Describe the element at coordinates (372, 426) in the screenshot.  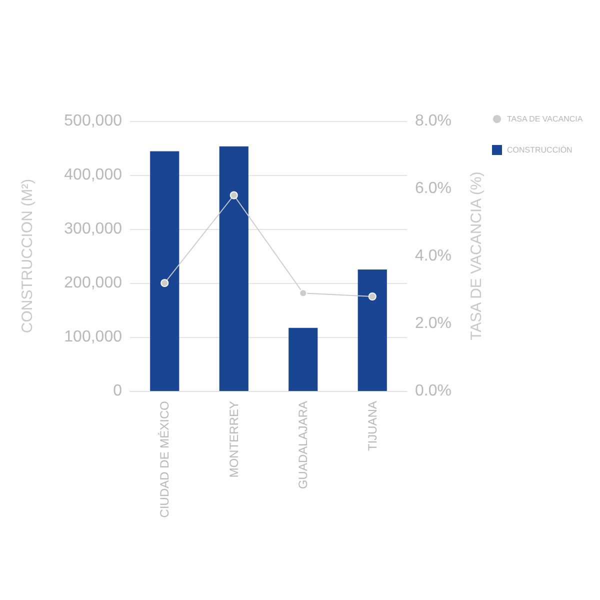
I see `x-tick-label: TIJUANA` at that location.